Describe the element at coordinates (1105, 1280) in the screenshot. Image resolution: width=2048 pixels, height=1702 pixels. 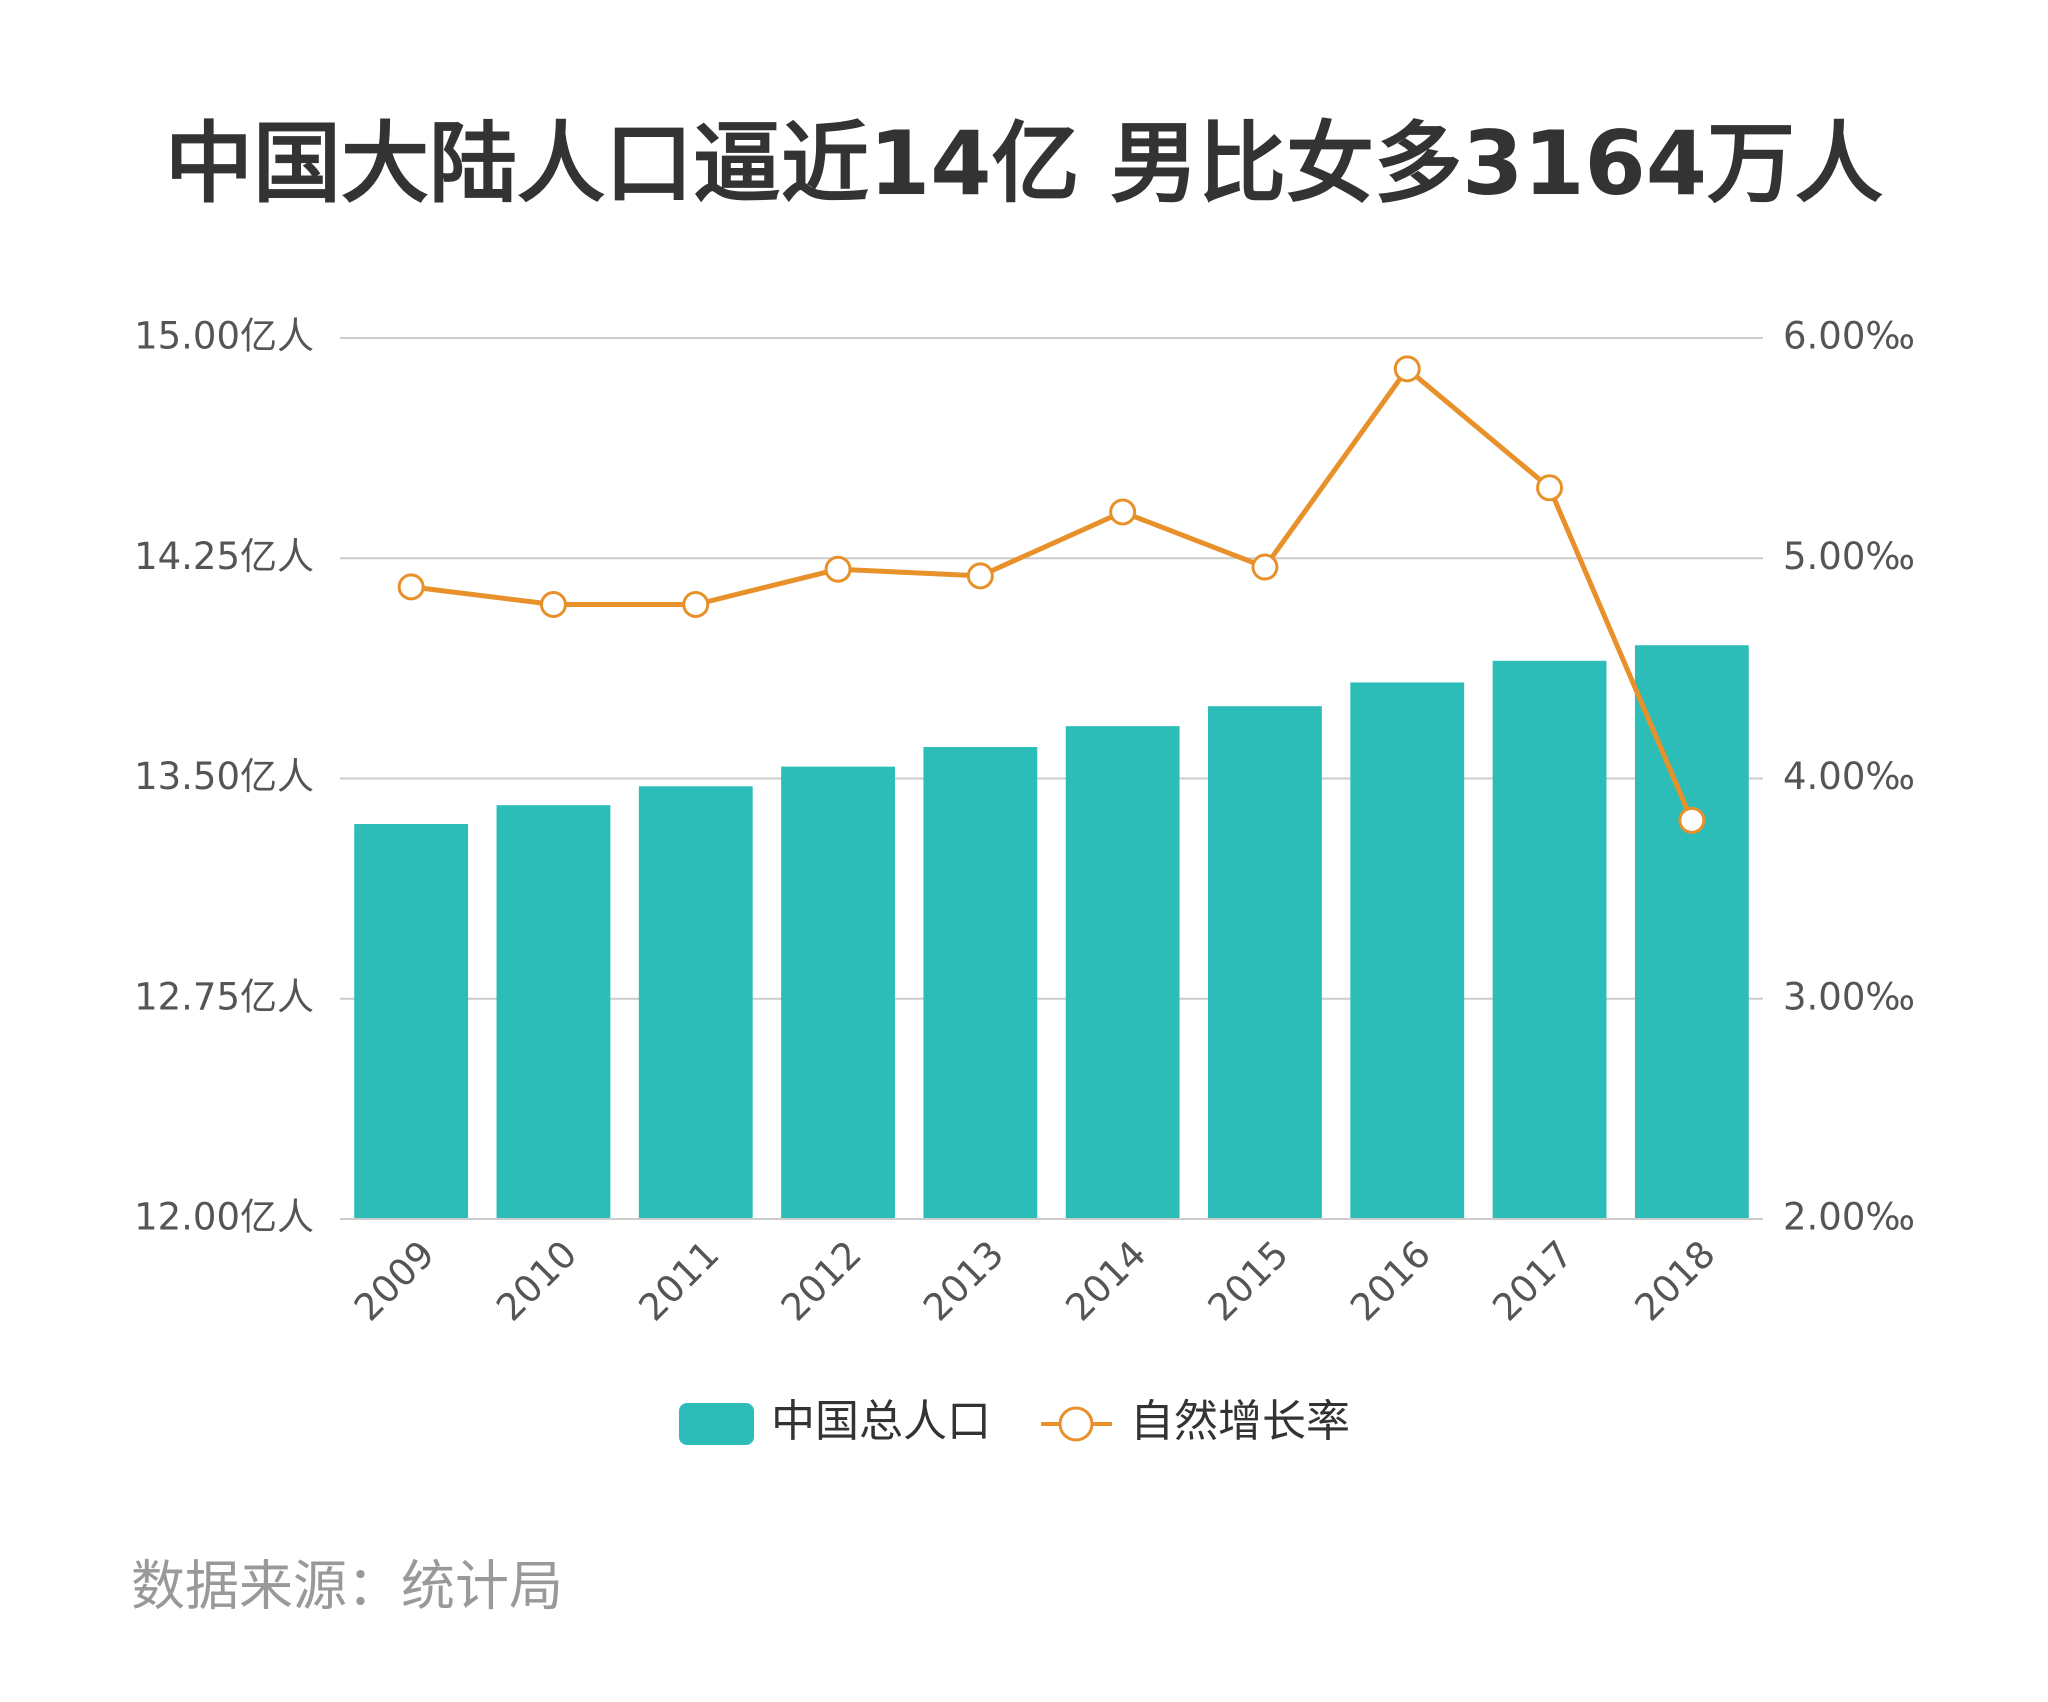
I see `x-tick-label: 2014` at that location.